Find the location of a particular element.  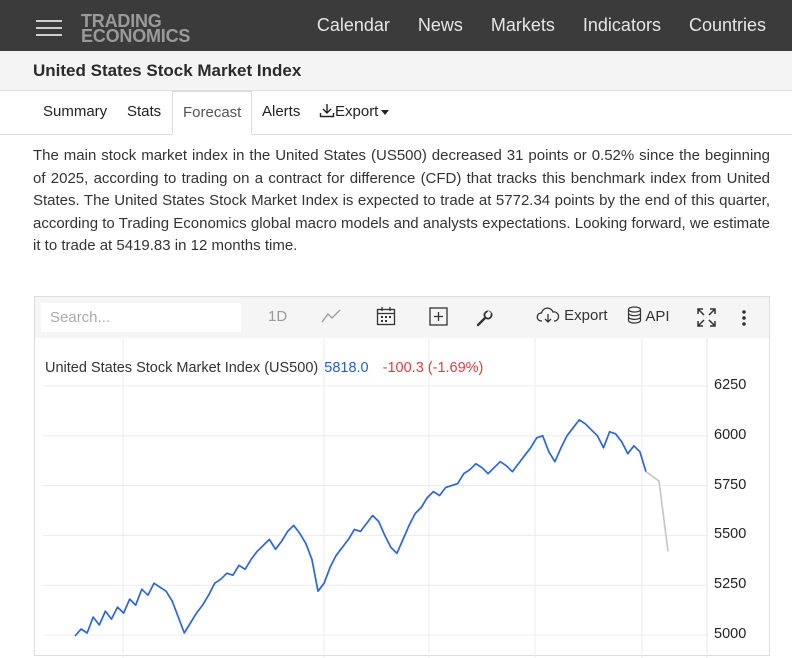

y-tick-label: 5750 is located at coordinates (730, 484).